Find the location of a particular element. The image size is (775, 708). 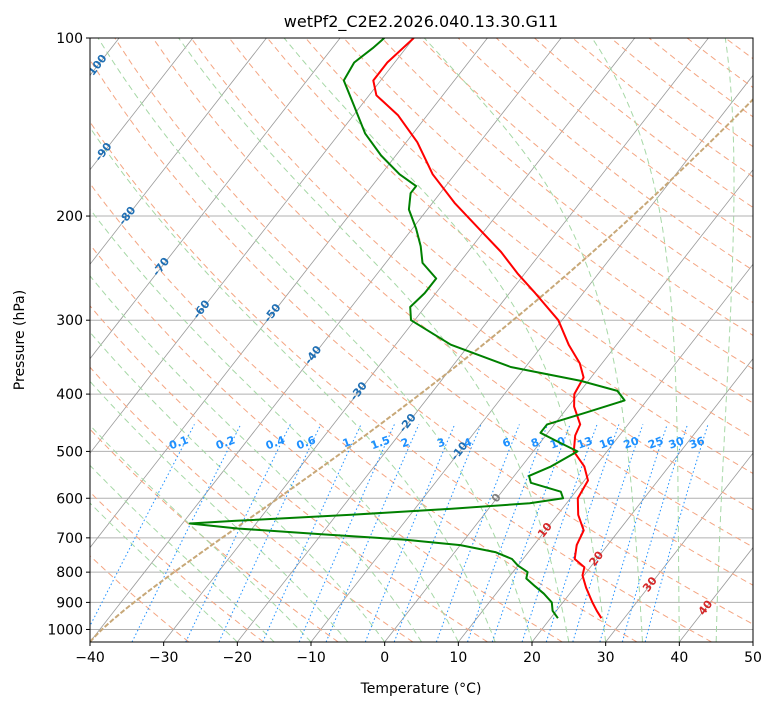

mixing-ratio-label: 8 is located at coordinates (535, 443).